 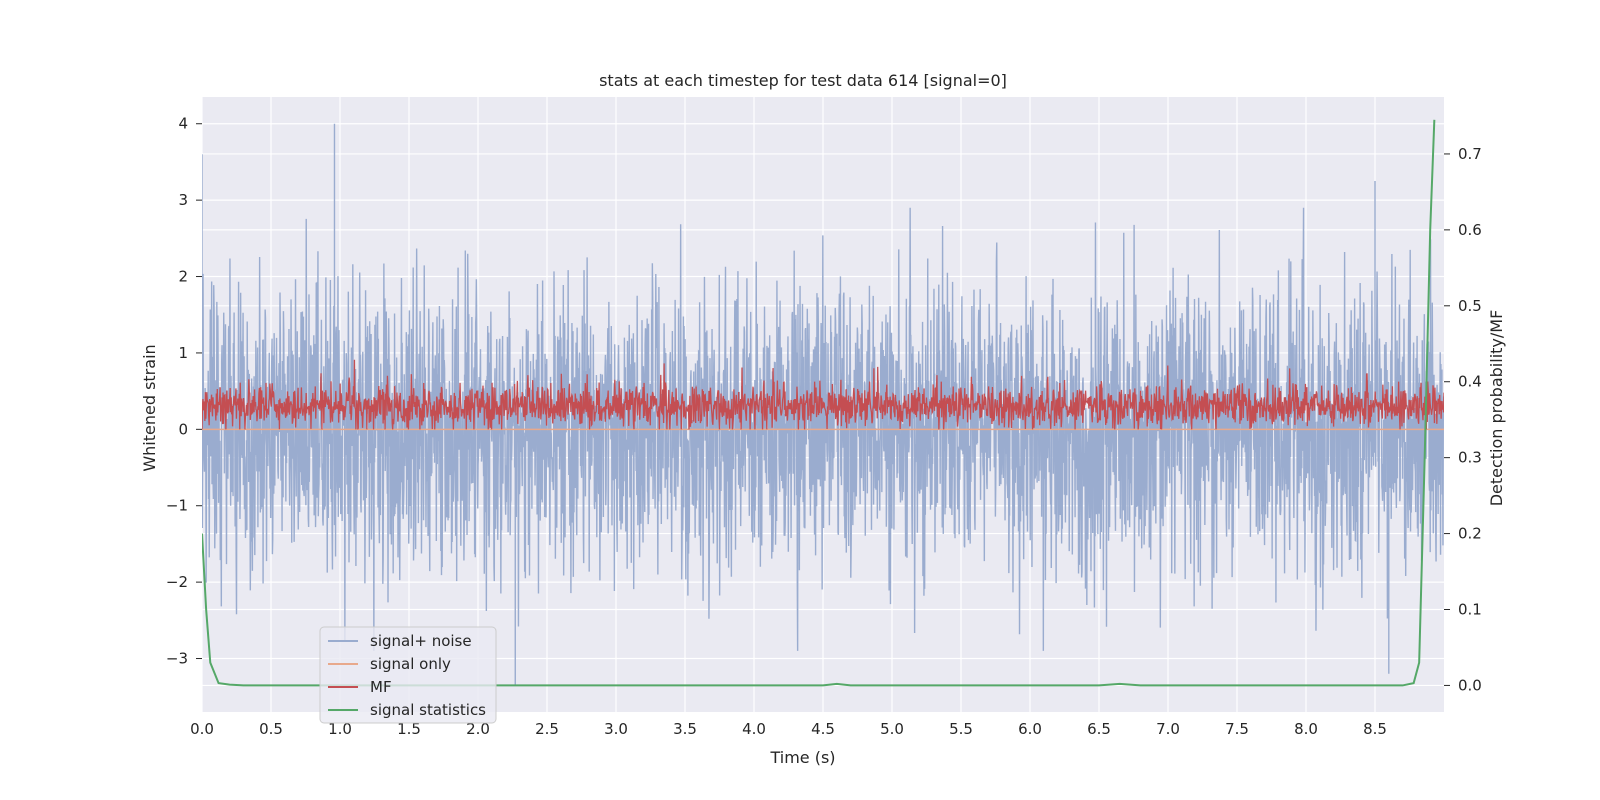 I want to click on x-tick-label: 1.0, so click(x=340, y=729).